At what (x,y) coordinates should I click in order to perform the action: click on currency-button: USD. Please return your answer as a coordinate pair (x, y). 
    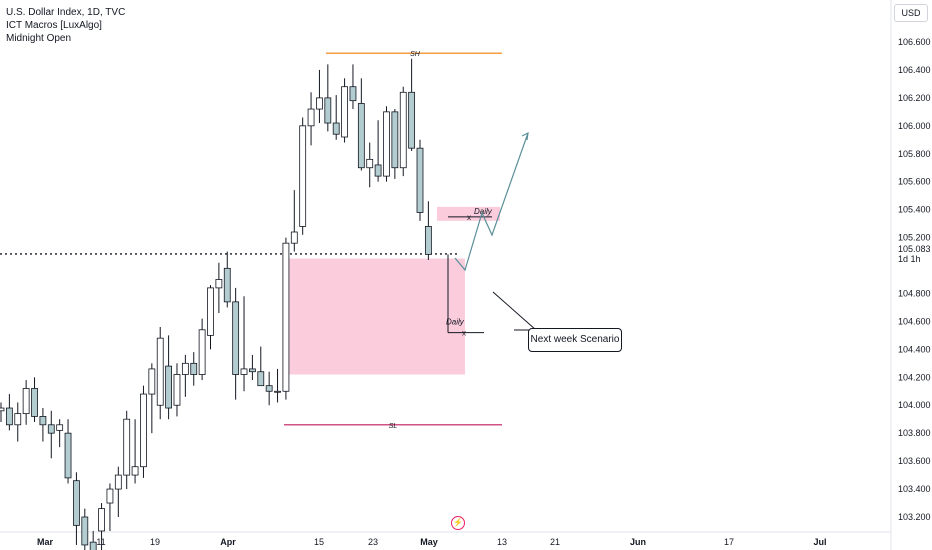
    Looking at the image, I should click on (911, 13).